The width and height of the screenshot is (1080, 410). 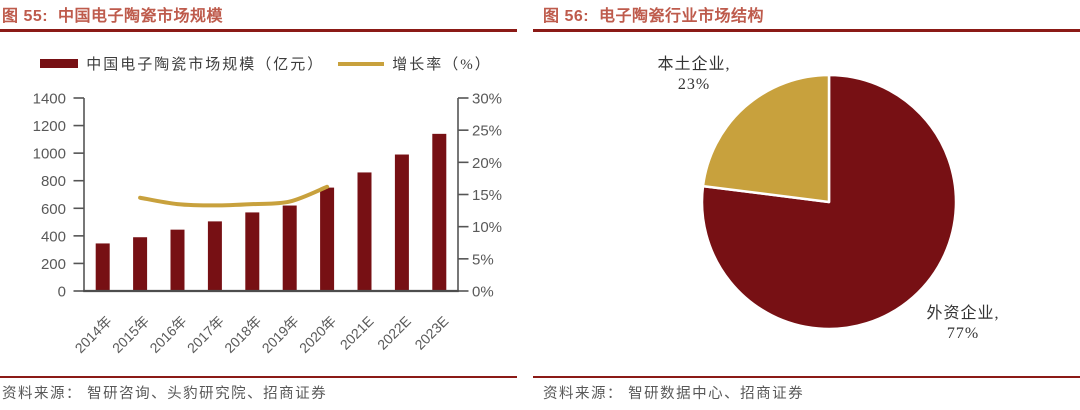 What do you see at coordinates (394, 333) in the screenshot?
I see `svg-text: 2022E` at bounding box center [394, 333].